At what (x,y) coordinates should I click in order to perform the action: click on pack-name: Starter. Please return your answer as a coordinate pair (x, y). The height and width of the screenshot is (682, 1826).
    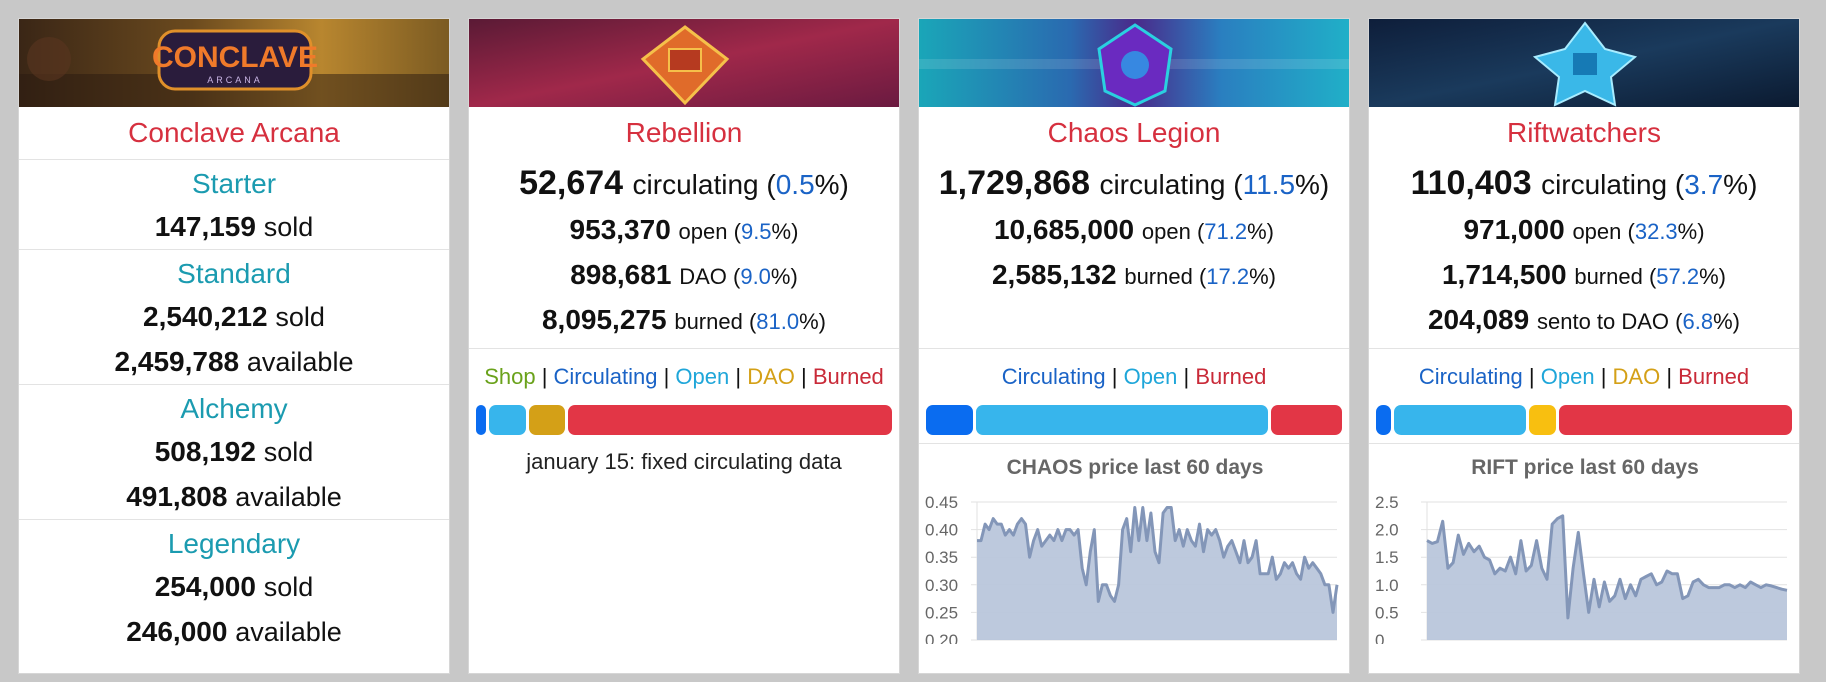
    Looking at the image, I should click on (234, 183).